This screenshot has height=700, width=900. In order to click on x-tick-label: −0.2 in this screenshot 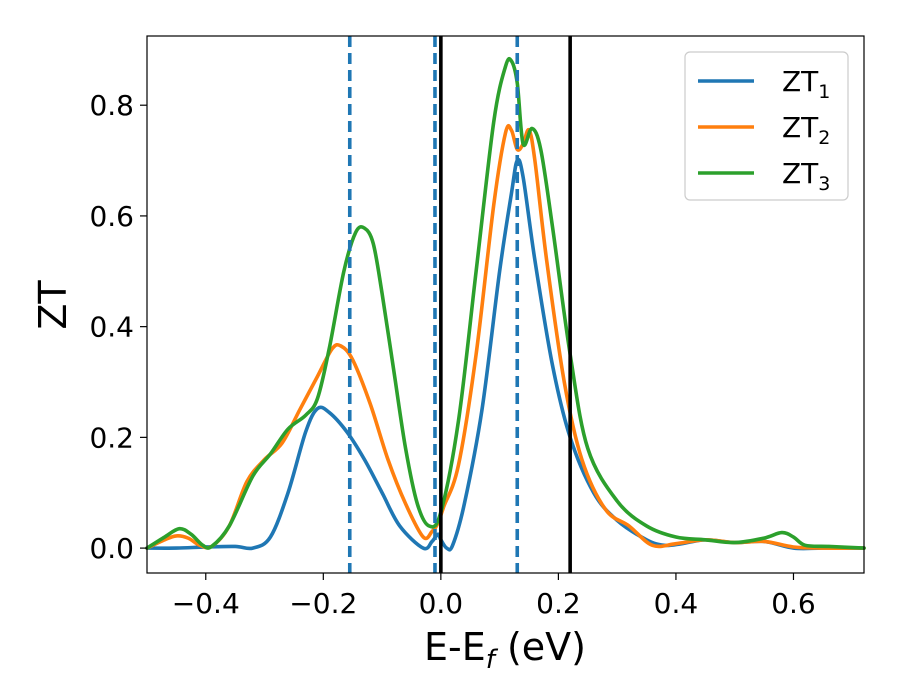, I will do `click(323, 603)`.